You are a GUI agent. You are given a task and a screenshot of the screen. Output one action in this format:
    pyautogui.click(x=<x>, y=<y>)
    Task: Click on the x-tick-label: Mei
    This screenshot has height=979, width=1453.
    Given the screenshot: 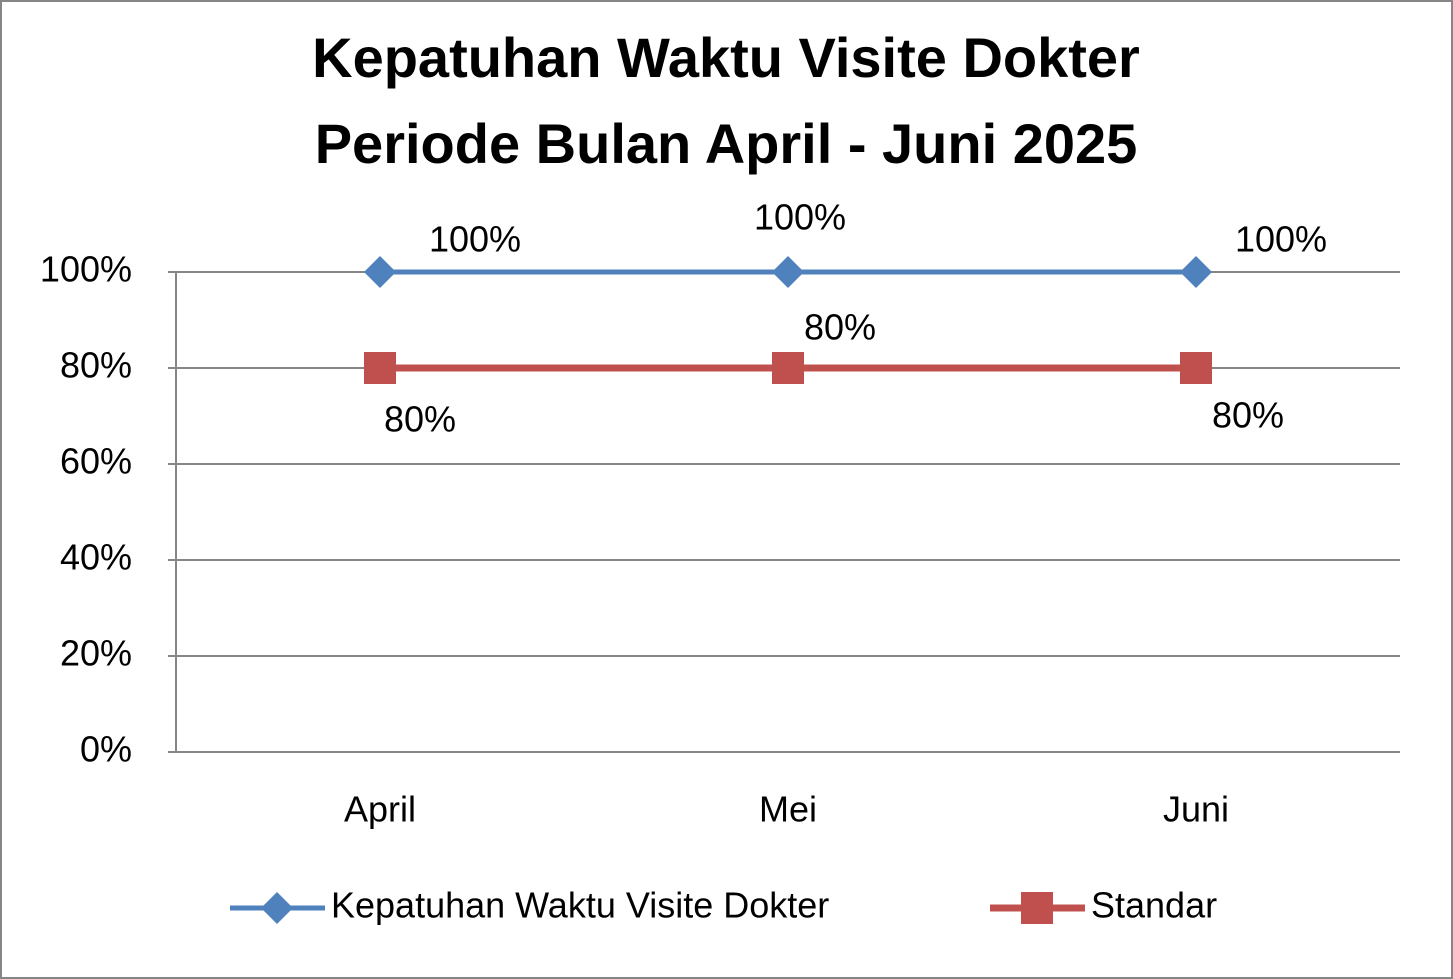 What is the action you would take?
    pyautogui.click(x=788, y=809)
    